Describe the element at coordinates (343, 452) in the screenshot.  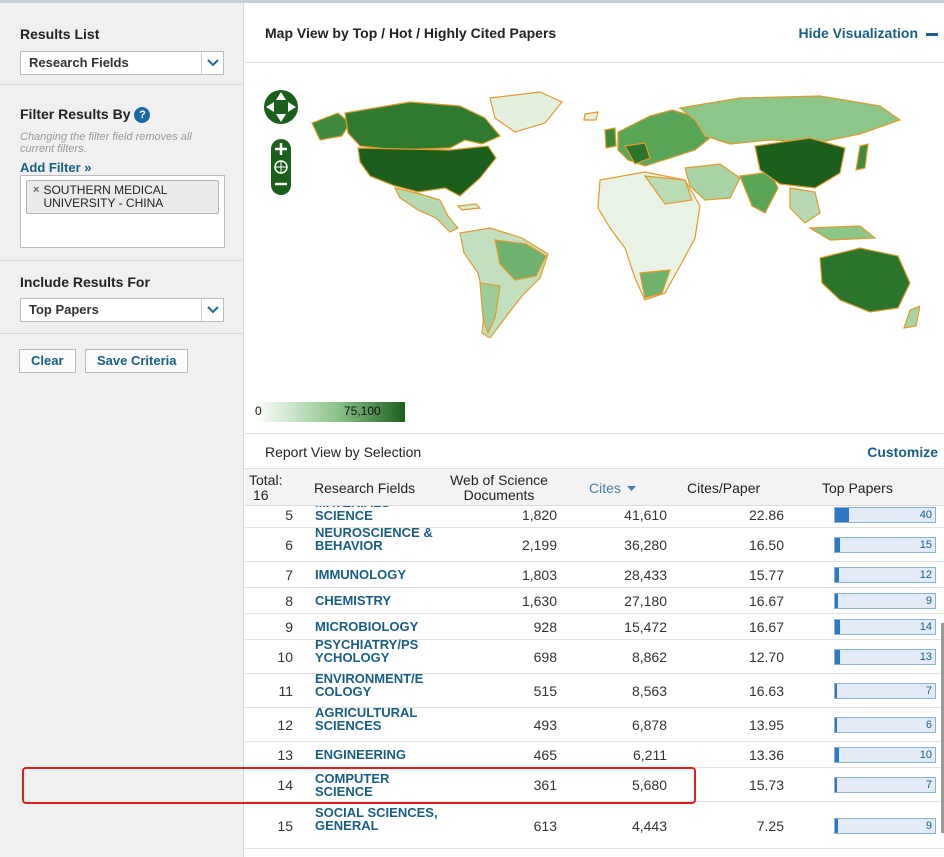
I see `report-title: Report View by Selection` at that location.